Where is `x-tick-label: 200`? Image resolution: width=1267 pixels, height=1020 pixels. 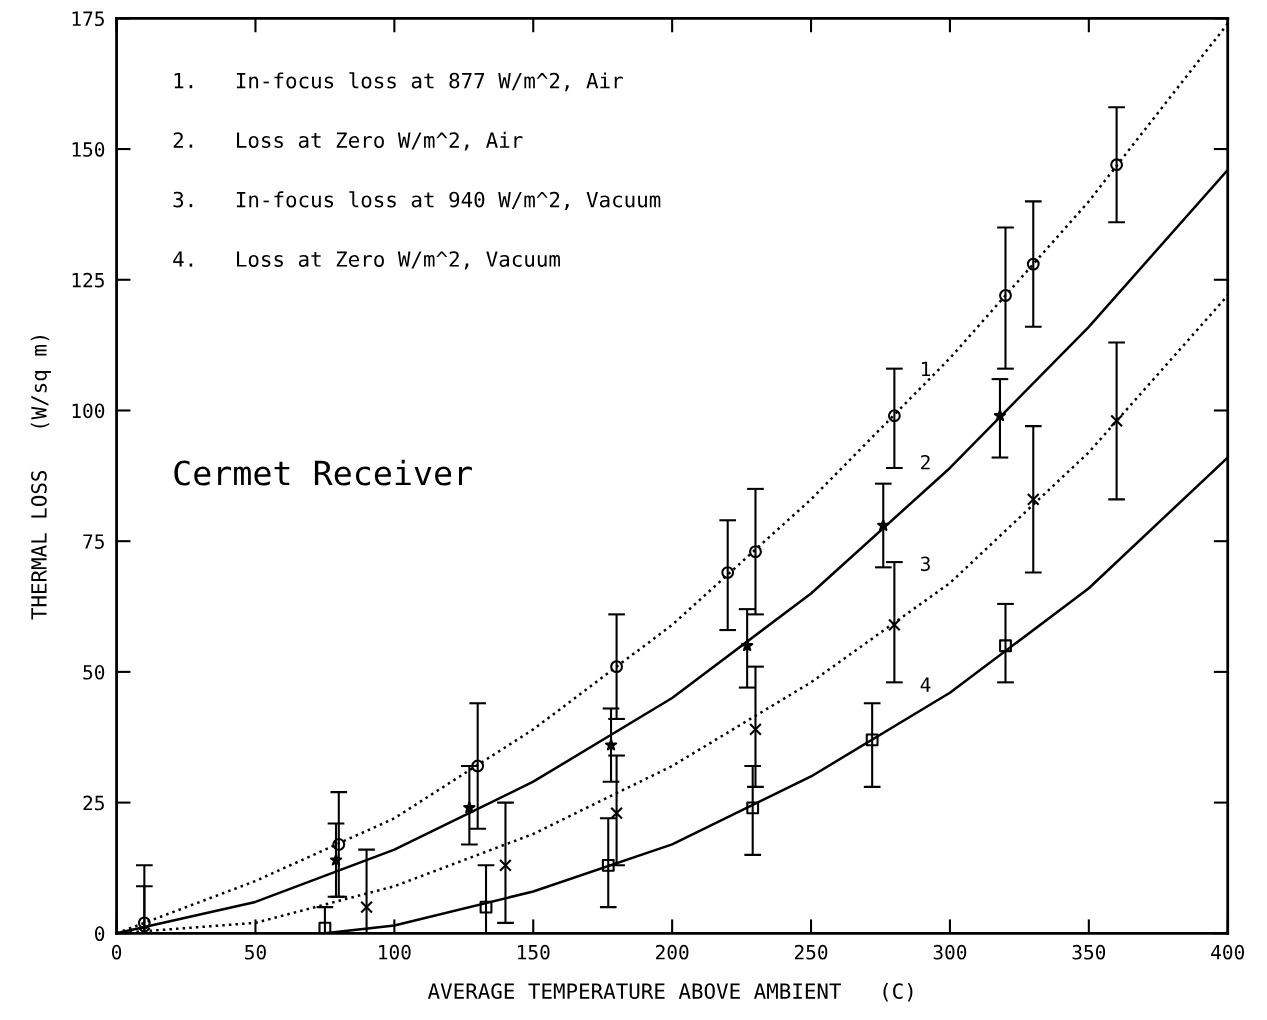
x-tick-label: 200 is located at coordinates (672, 952).